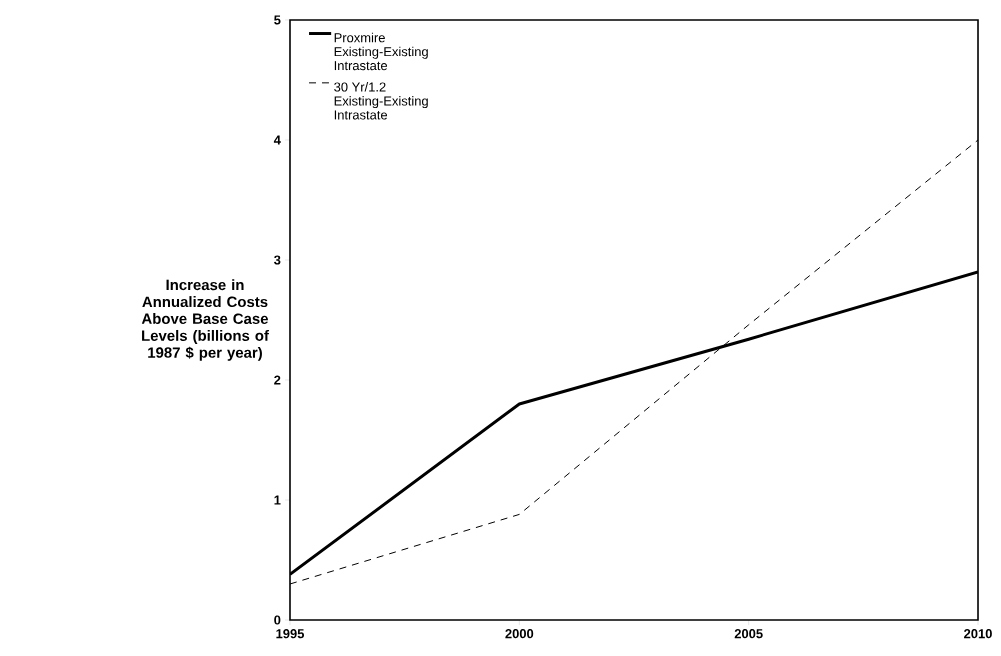  Describe the element at coordinates (277, 140) in the screenshot. I see `y-tick-label: 4` at that location.